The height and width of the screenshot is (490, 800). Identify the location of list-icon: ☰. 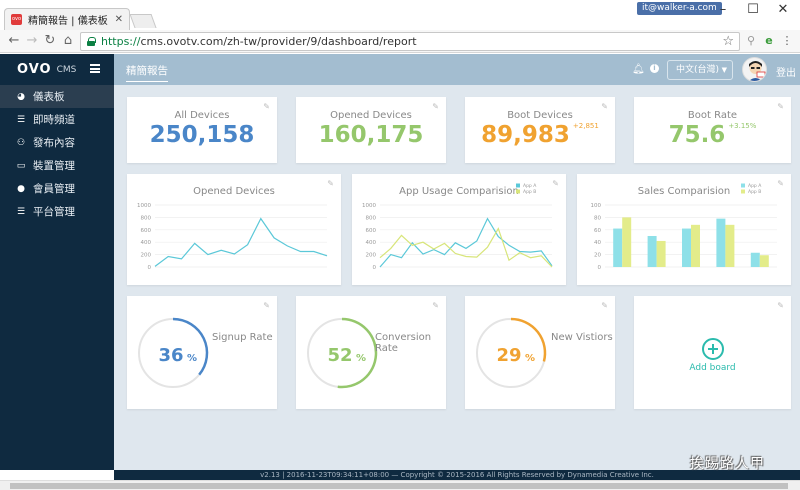
(21, 211).